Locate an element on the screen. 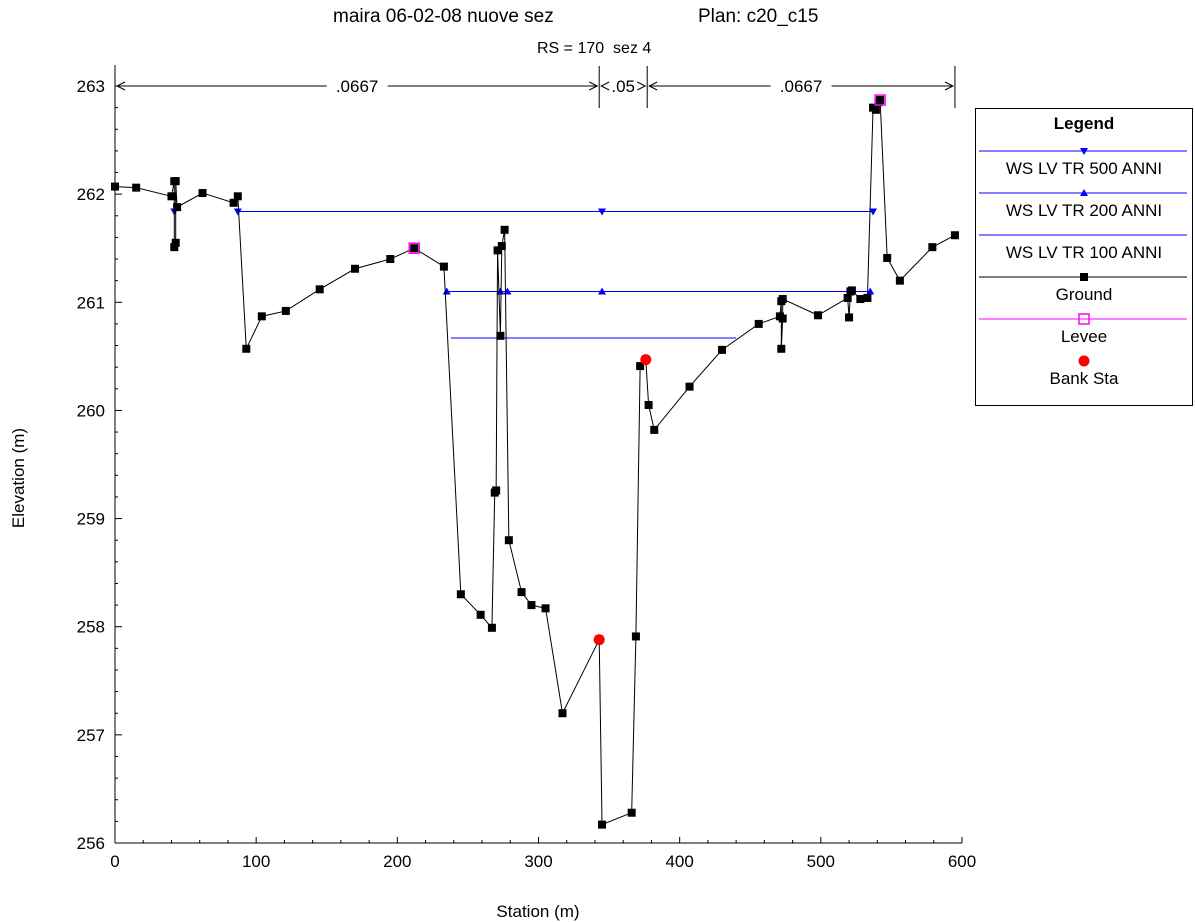  x-tick-label: 100 is located at coordinates (256, 861).